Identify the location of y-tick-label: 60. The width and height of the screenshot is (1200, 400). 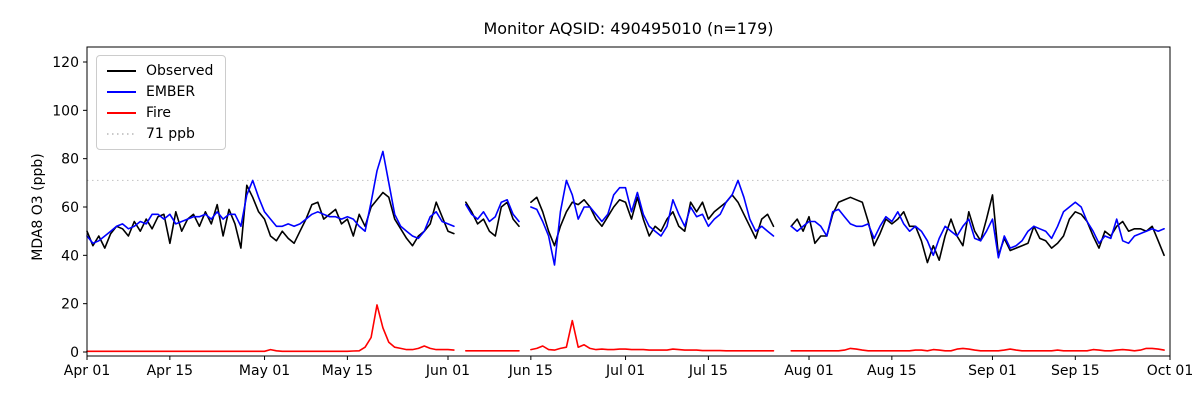
(70, 208).